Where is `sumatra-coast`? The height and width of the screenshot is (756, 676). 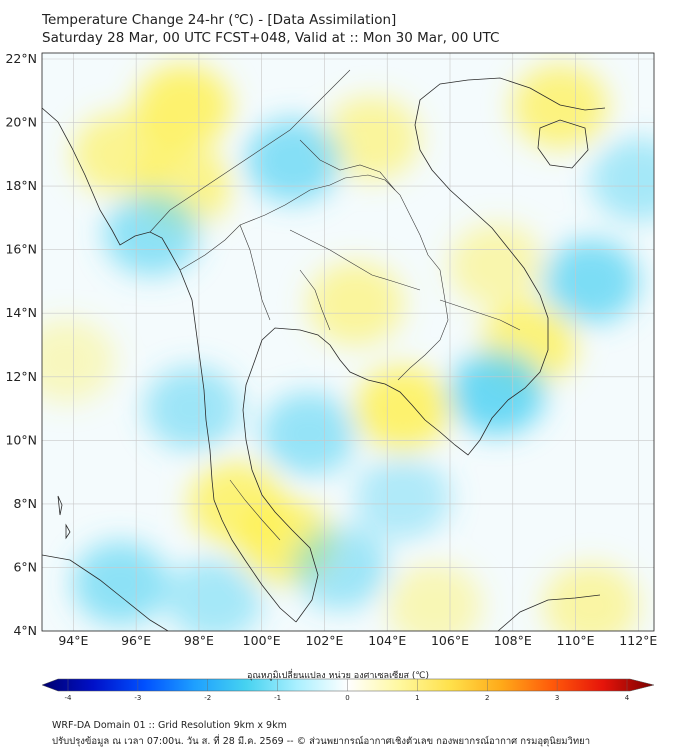 sumatra-coast is located at coordinates (105, 592).